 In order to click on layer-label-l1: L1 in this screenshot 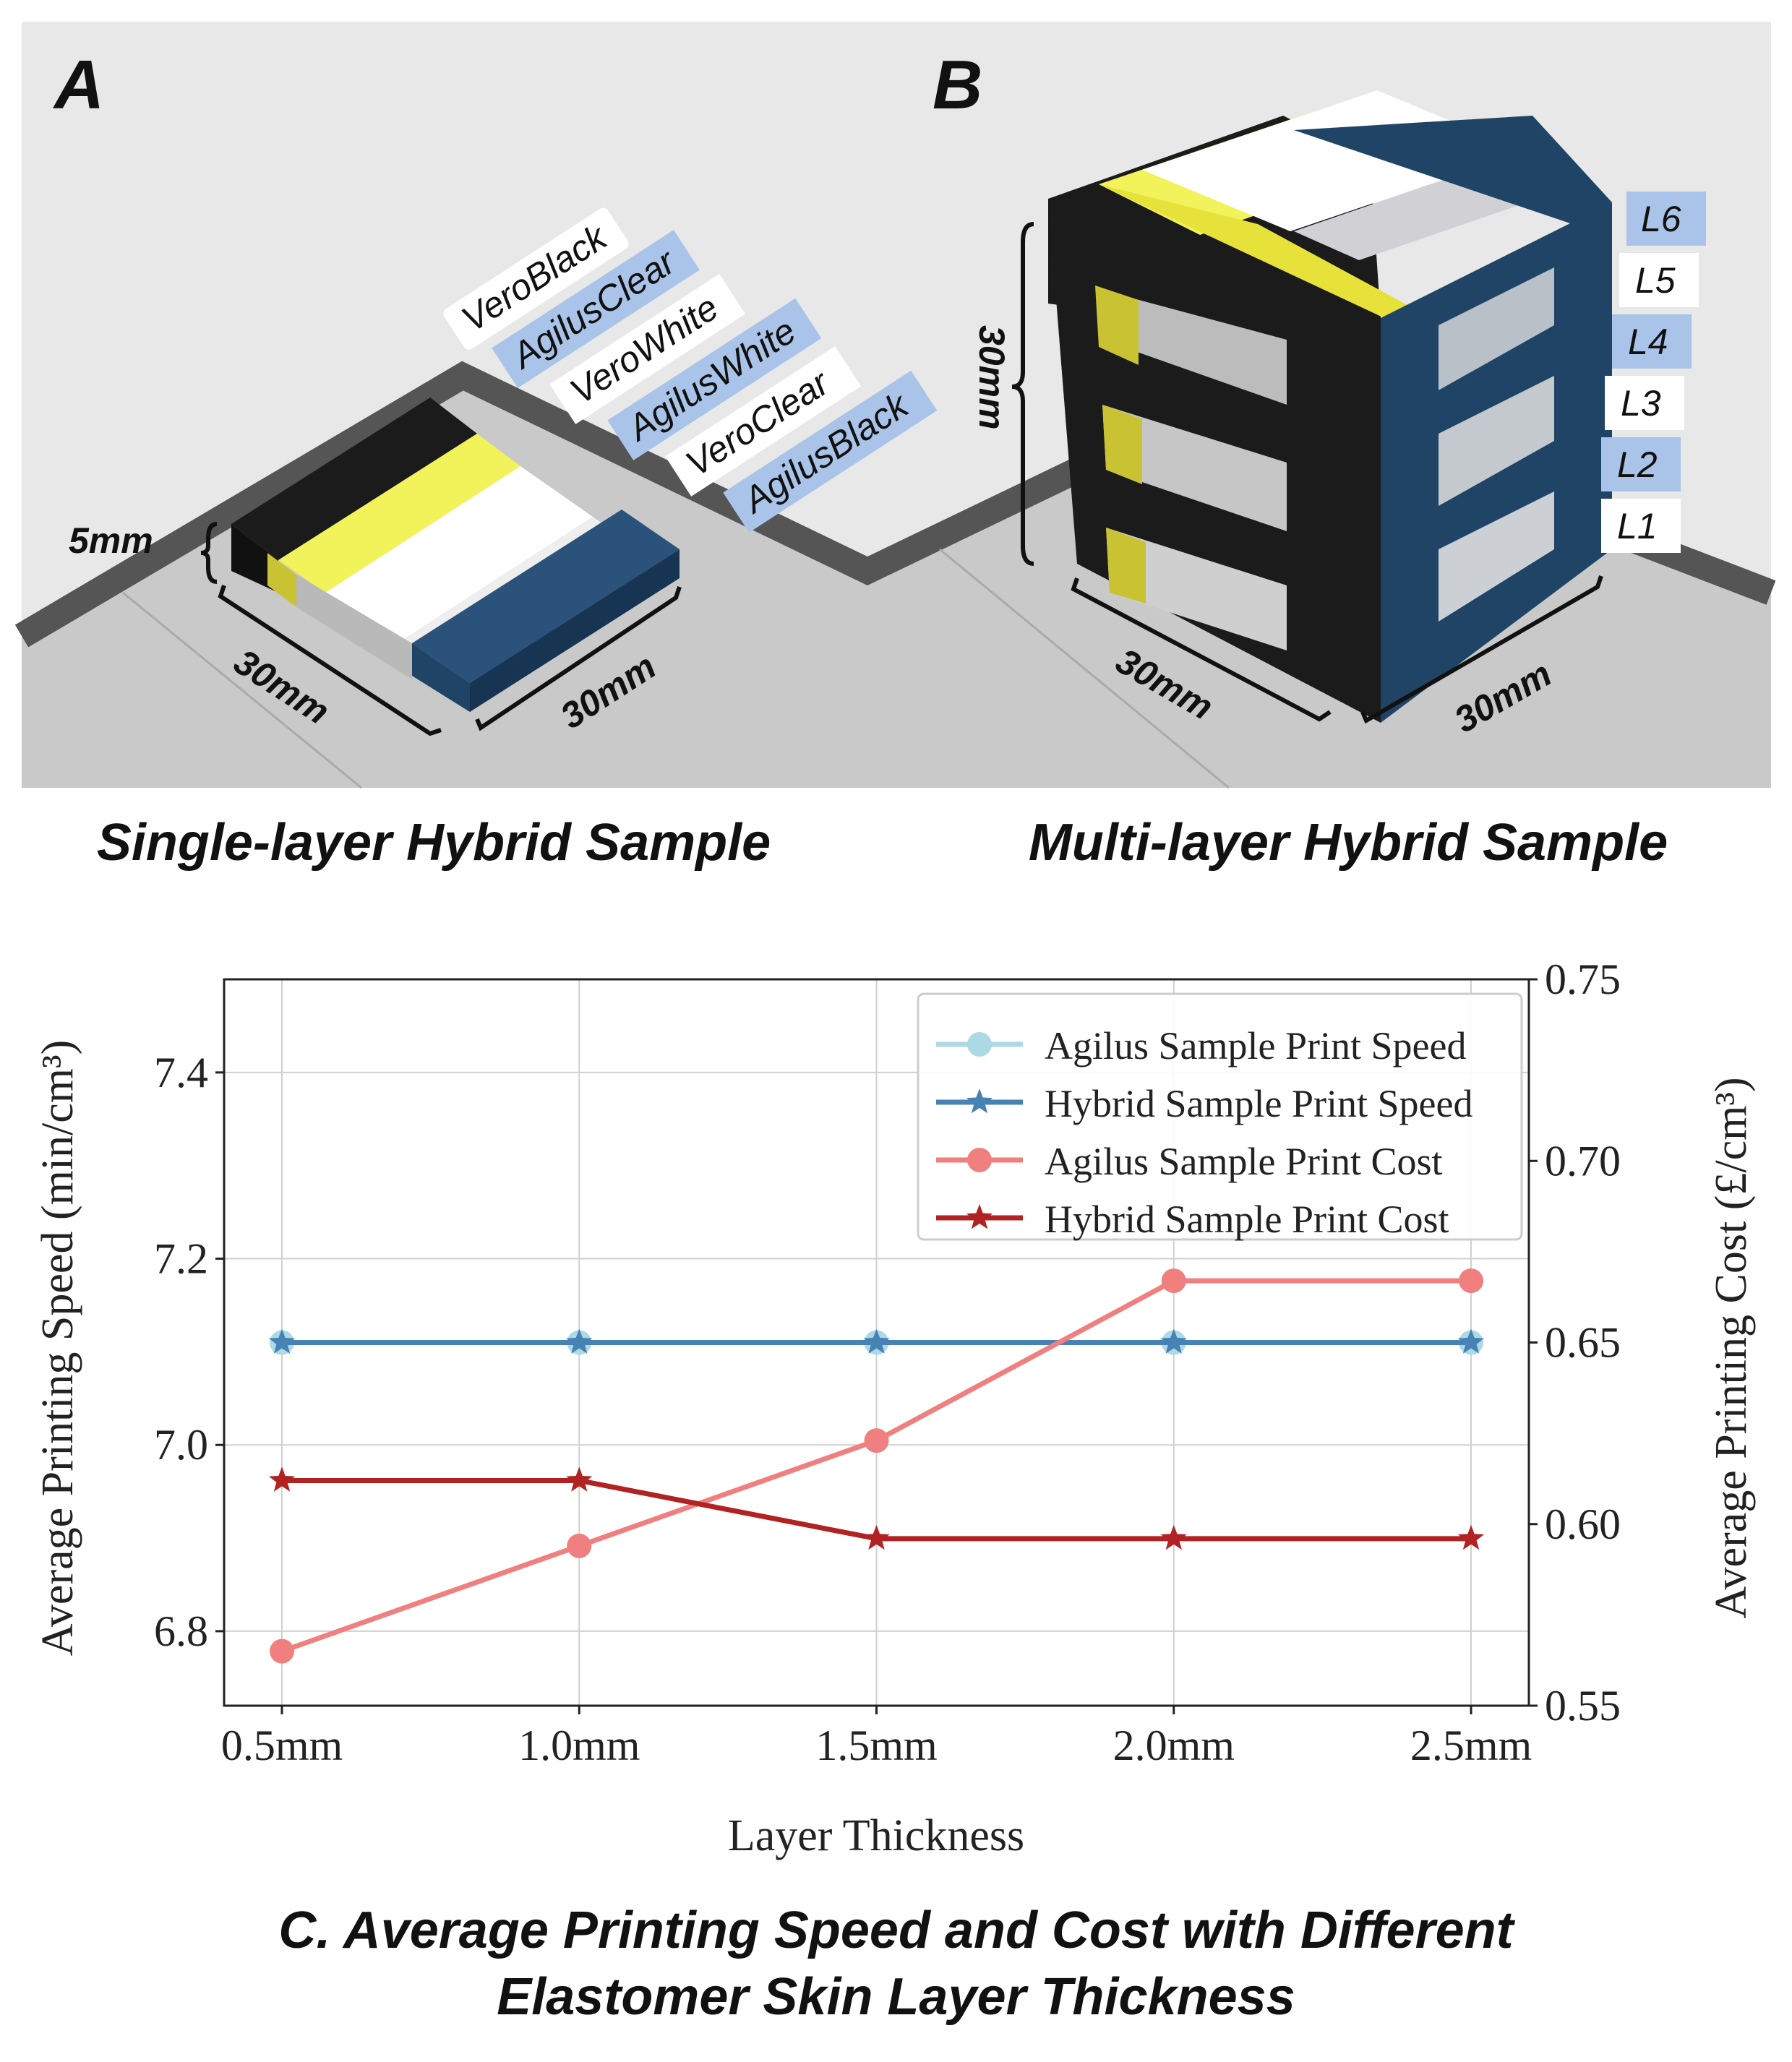, I will do `click(1638, 526)`.